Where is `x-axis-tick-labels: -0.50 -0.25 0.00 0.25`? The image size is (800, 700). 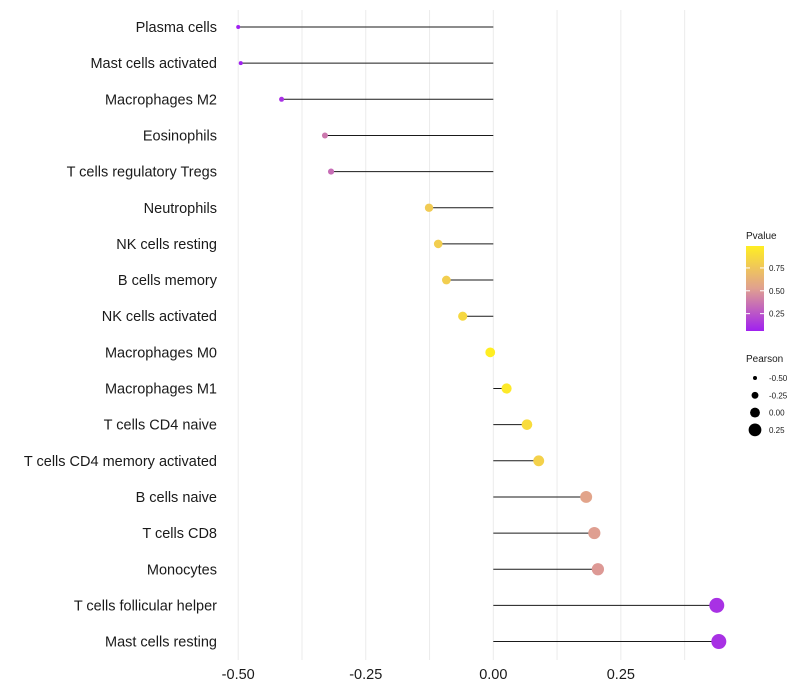 x-axis-tick-labels: -0.50 -0.25 0.00 0.25 is located at coordinates (428, 675).